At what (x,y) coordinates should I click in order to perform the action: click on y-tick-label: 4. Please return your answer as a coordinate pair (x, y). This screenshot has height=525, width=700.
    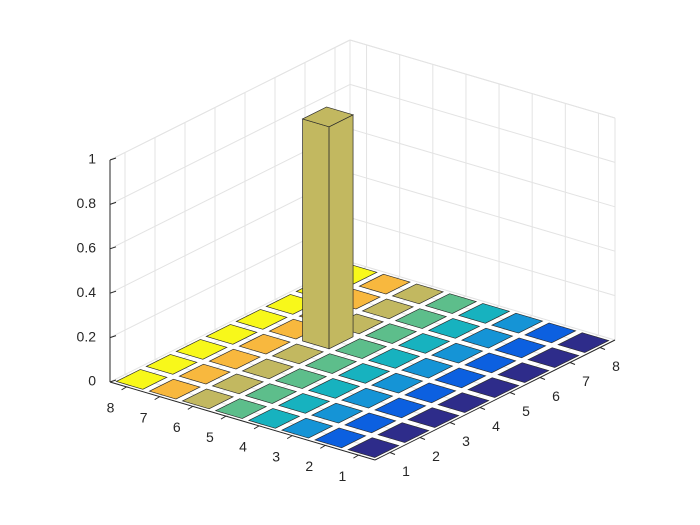
    Looking at the image, I should click on (243, 447).